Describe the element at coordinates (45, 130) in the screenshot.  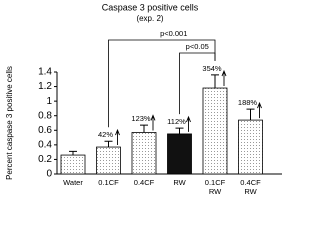
I see `y-tick-label: 0.6` at that location.